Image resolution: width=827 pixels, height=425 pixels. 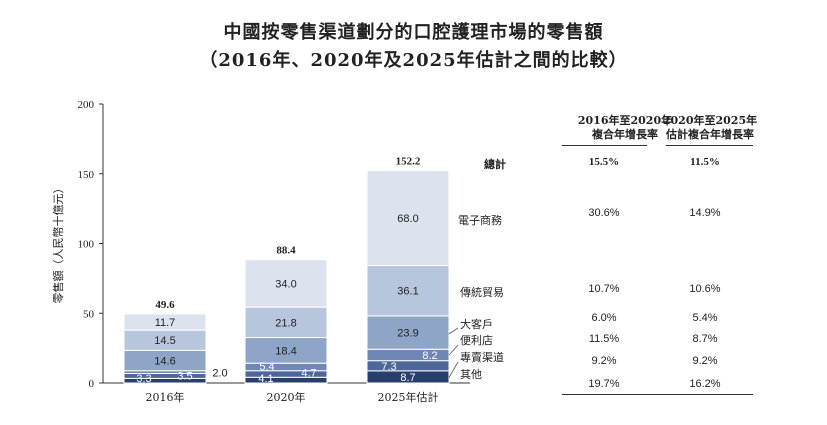 I want to click on chart-subtitle: （2016年、2020年及2025年估計之間的比較）, so click(x=413, y=60).